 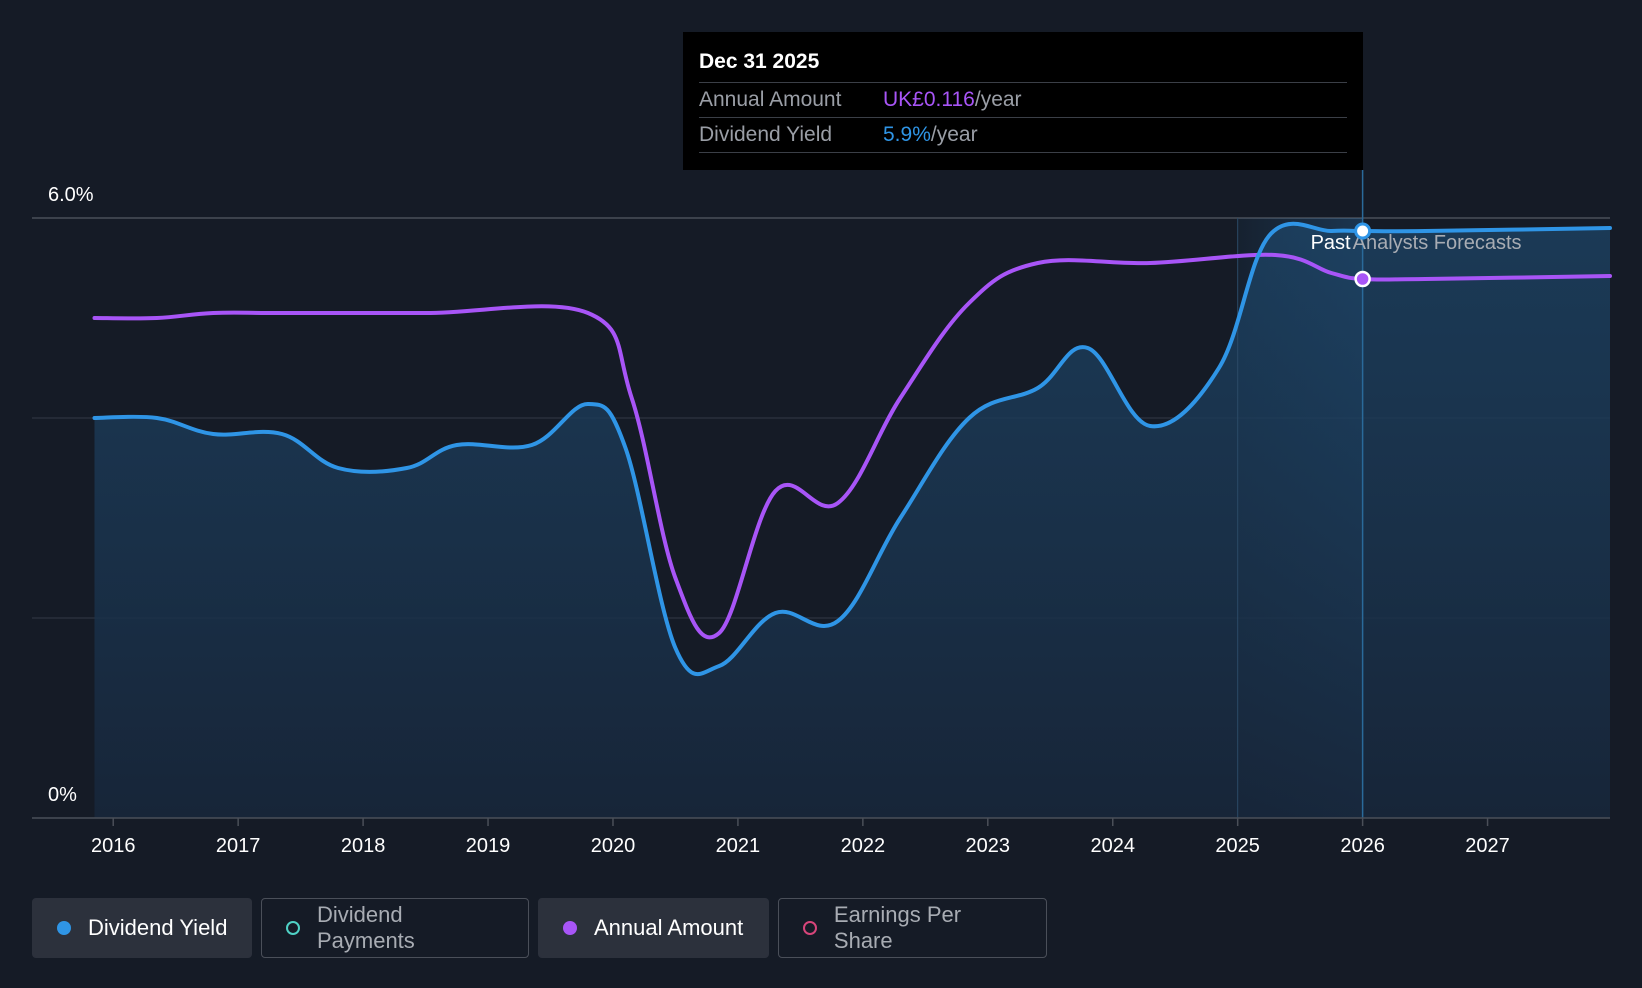 I want to click on legend-label: Earnings Per Share, so click(x=897, y=927).